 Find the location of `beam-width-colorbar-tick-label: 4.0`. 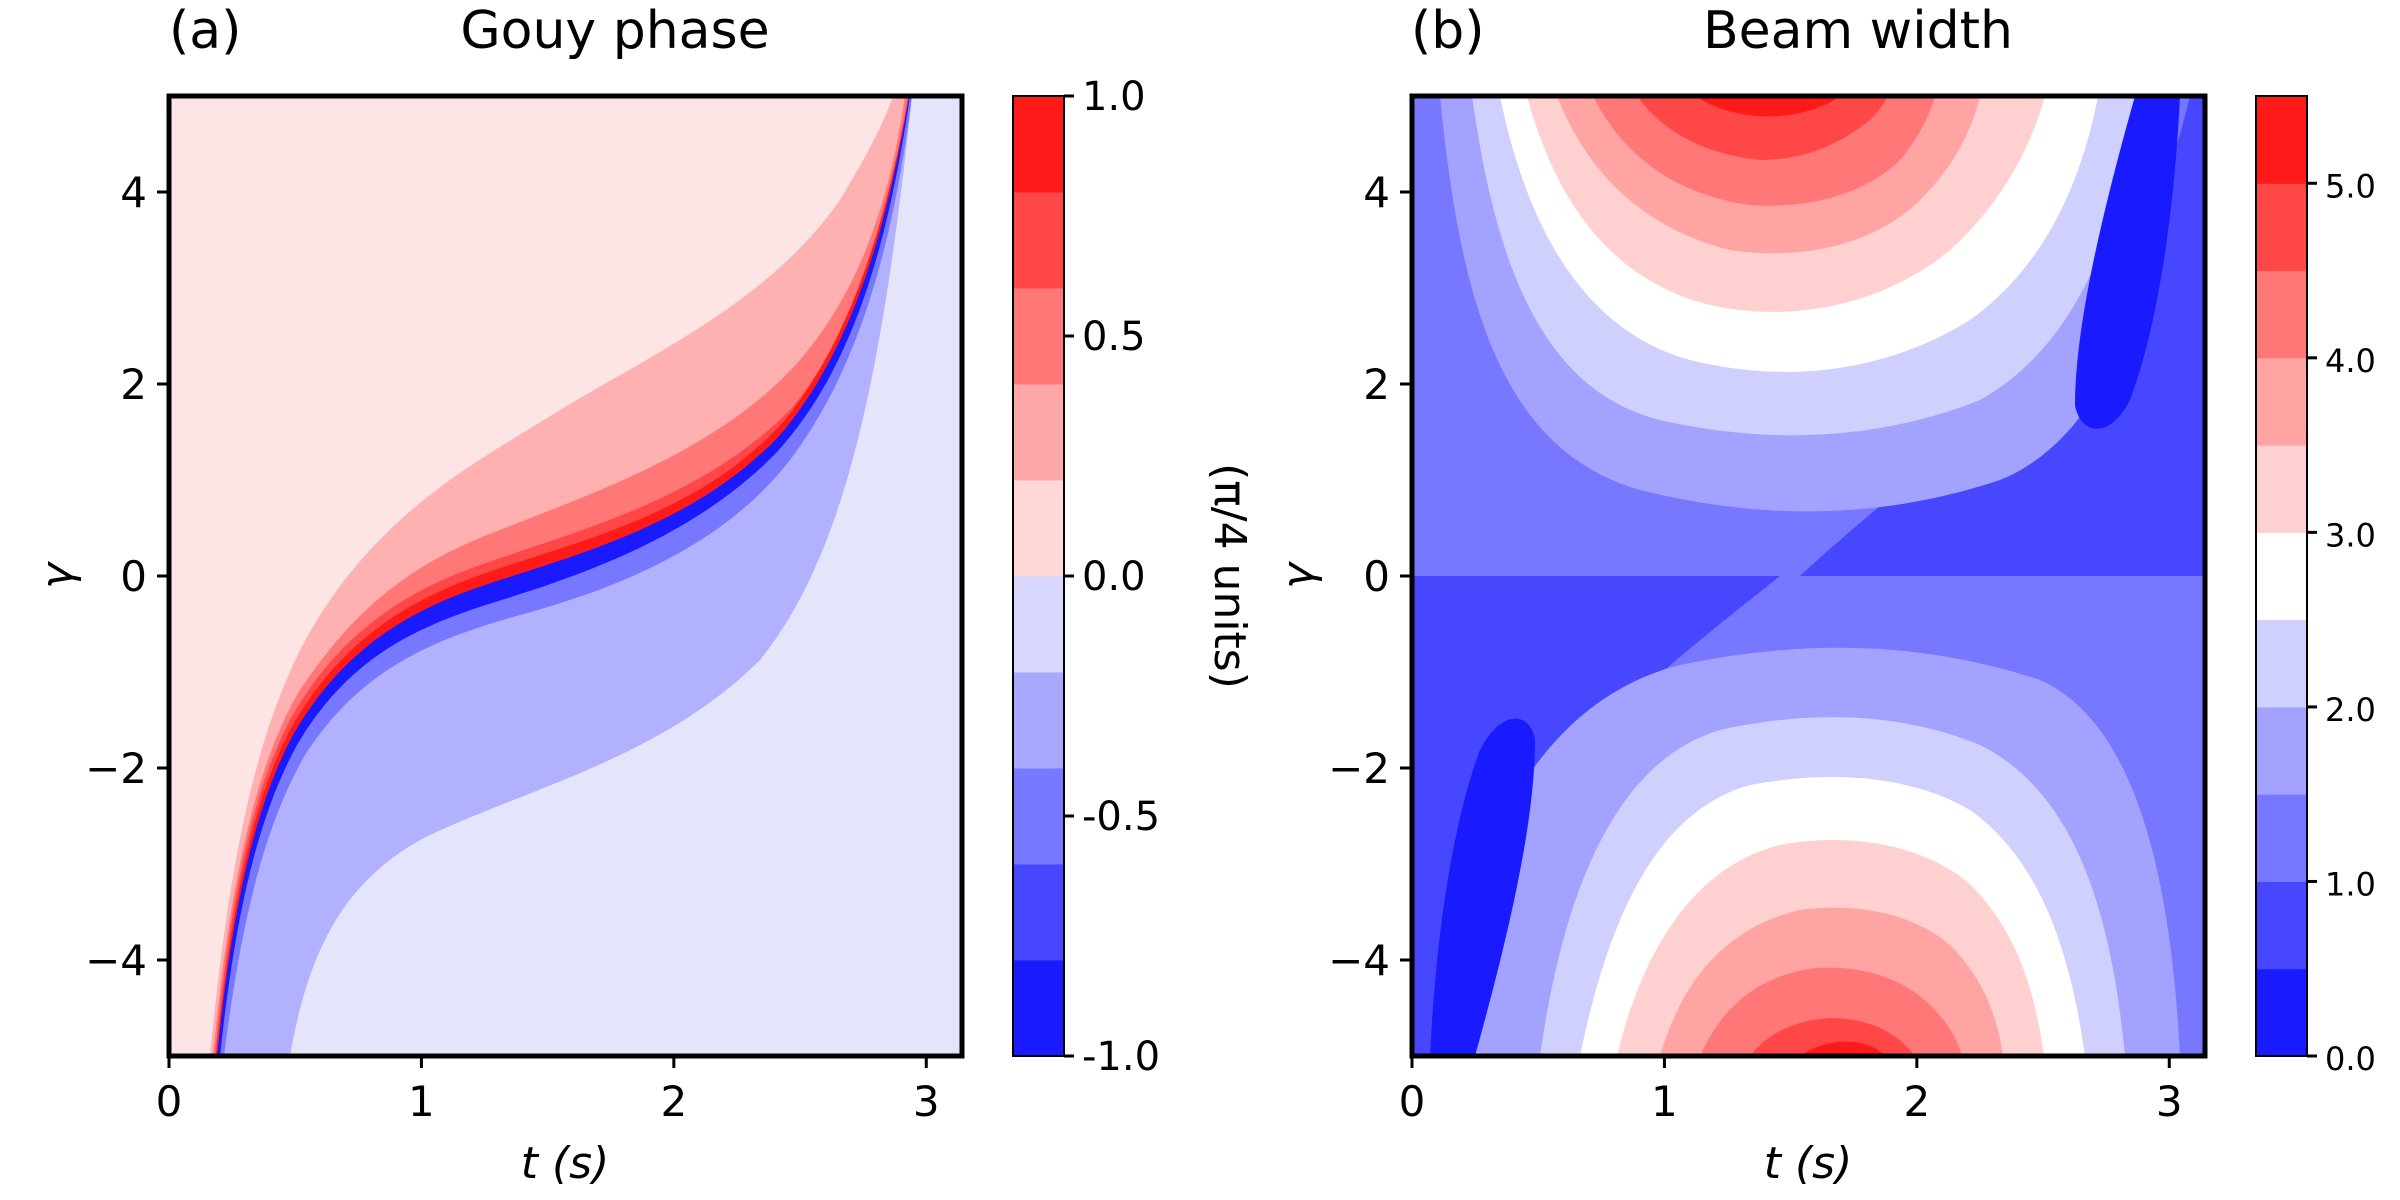

beam-width-colorbar-tick-label: 4.0 is located at coordinates (2350, 361).